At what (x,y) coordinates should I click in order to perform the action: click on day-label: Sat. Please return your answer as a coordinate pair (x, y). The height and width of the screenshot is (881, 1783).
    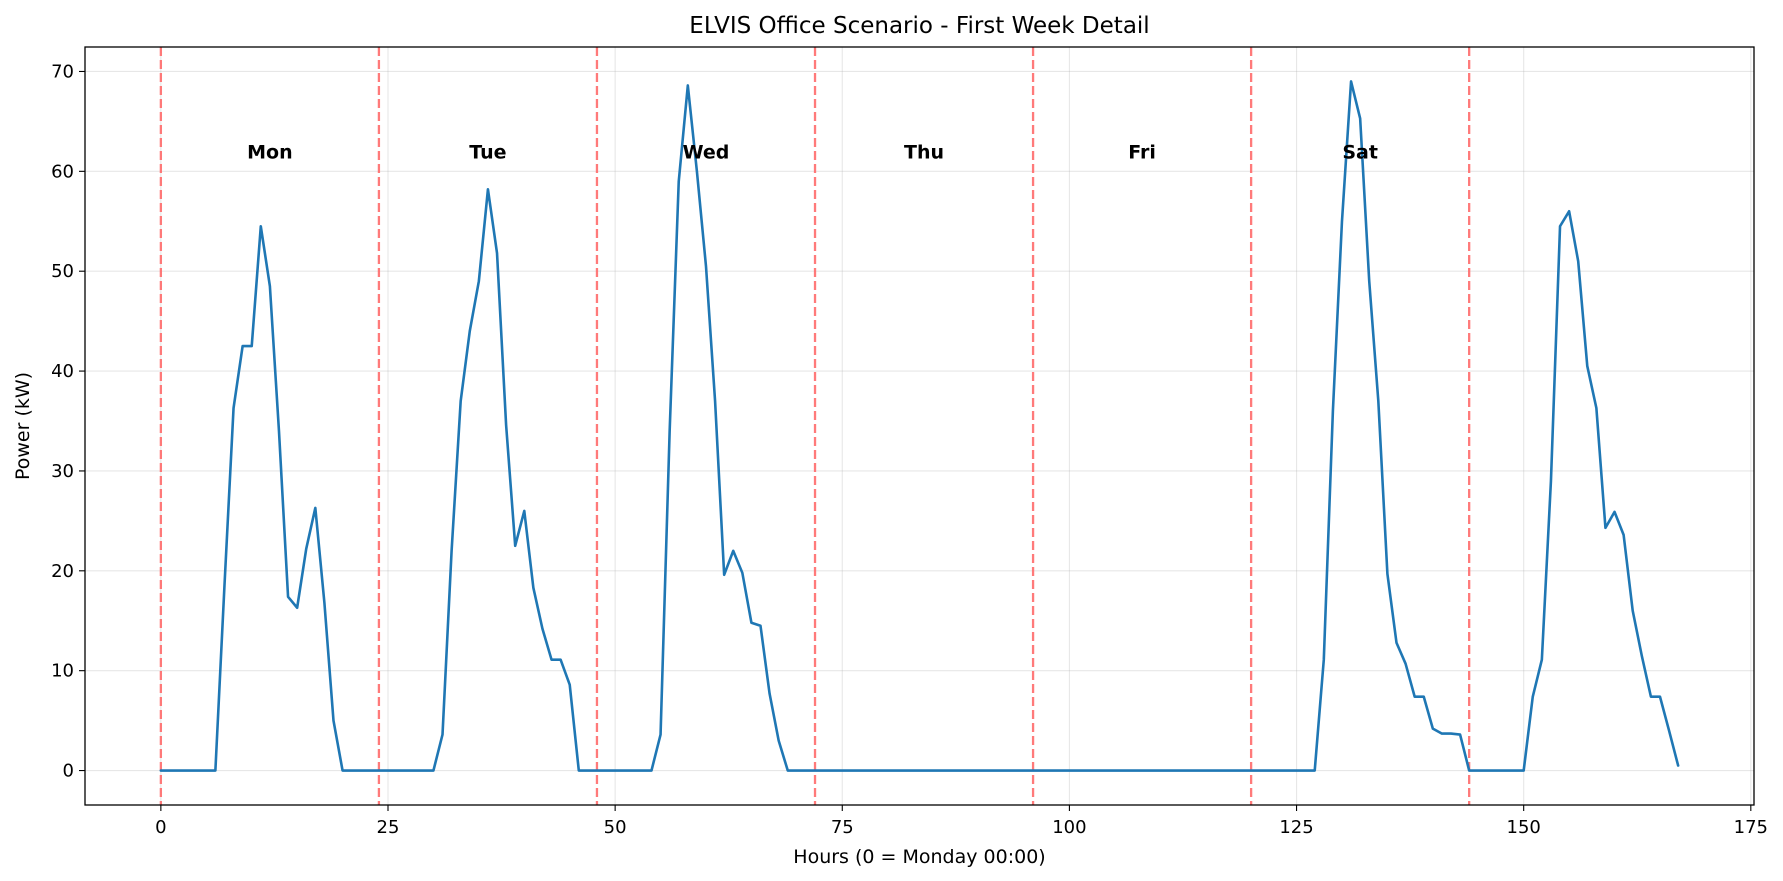
    Looking at the image, I should click on (1360, 152).